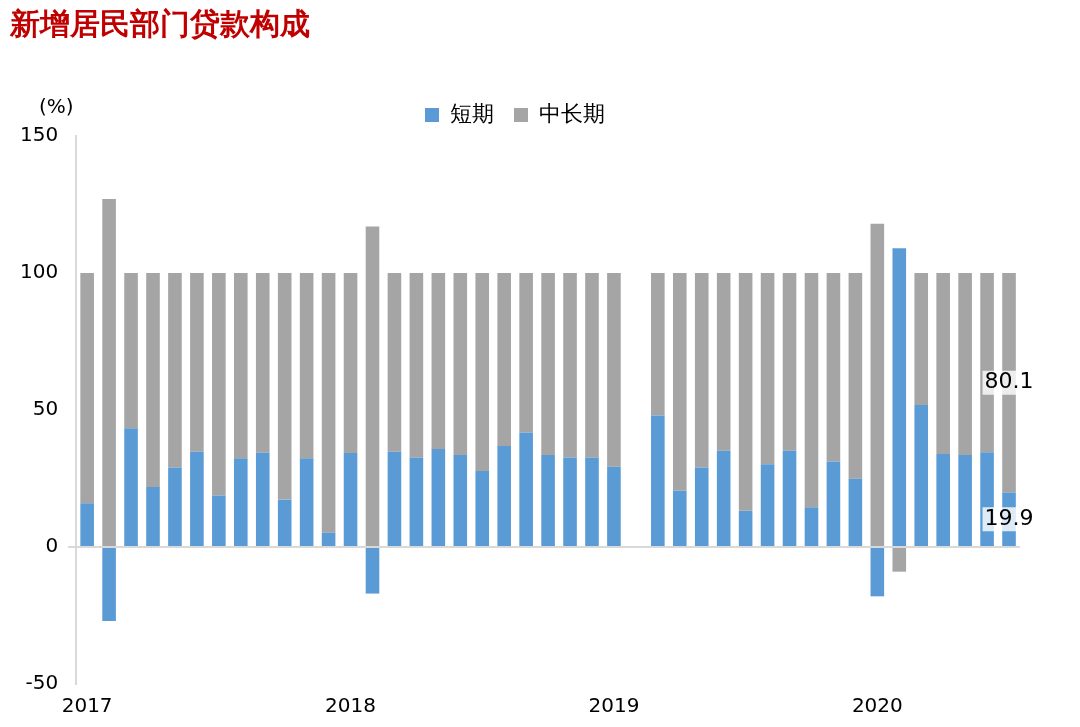 This screenshot has width=1080, height=727. What do you see at coordinates (1009, 381) in the screenshot?
I see `data-label: 80.1` at bounding box center [1009, 381].